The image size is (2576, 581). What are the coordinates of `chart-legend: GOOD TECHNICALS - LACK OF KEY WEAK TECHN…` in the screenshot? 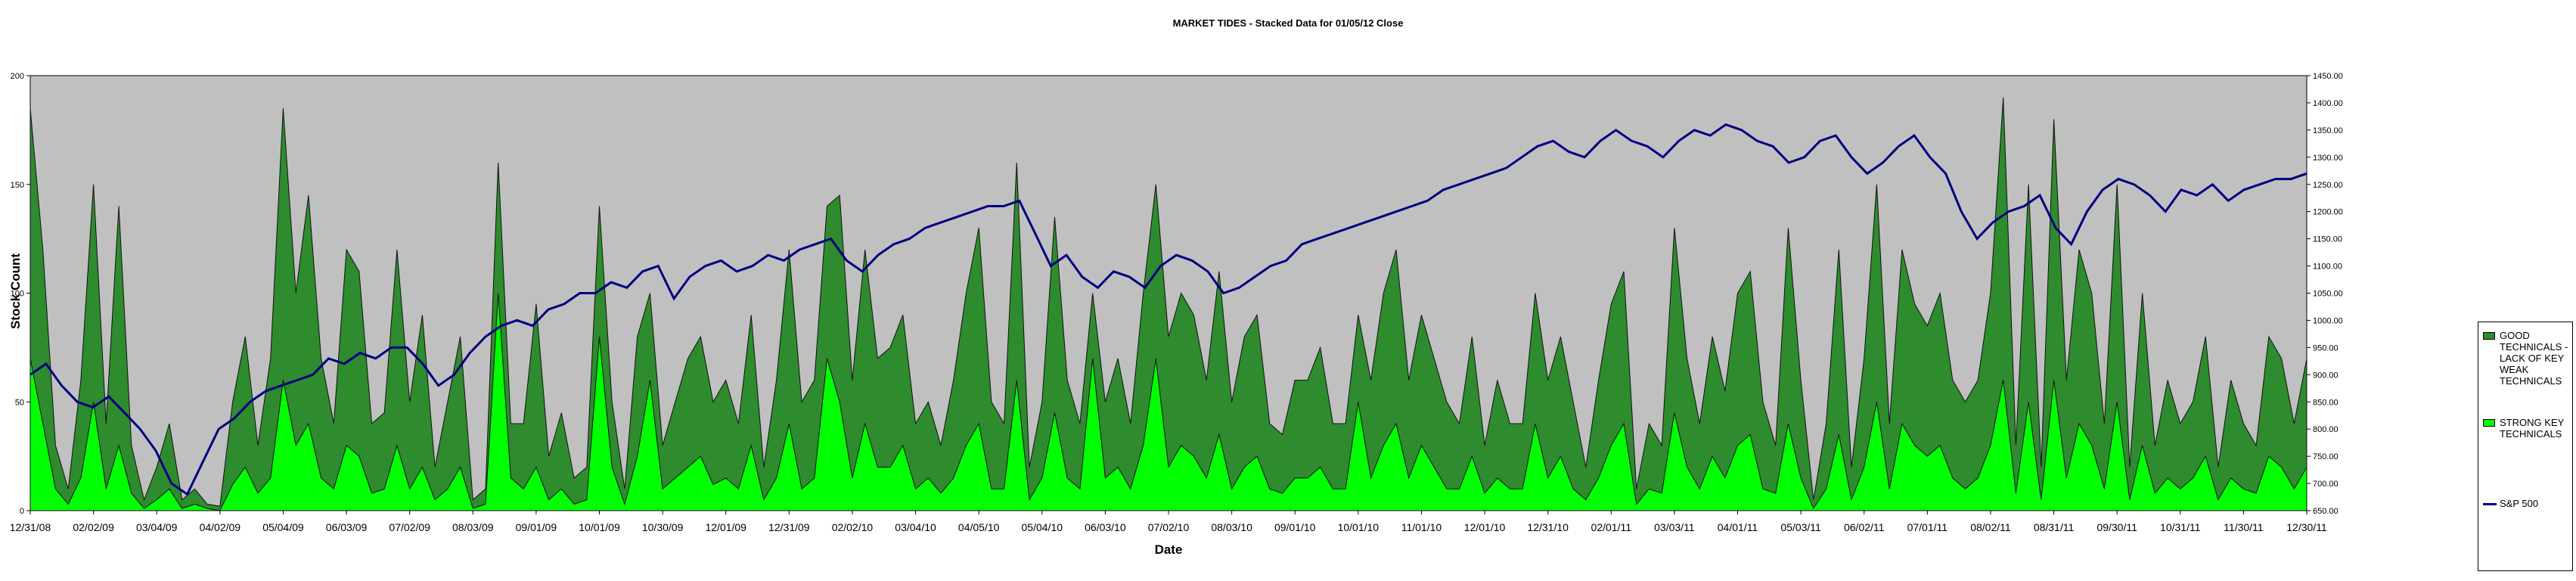 It's located at (2525, 446).